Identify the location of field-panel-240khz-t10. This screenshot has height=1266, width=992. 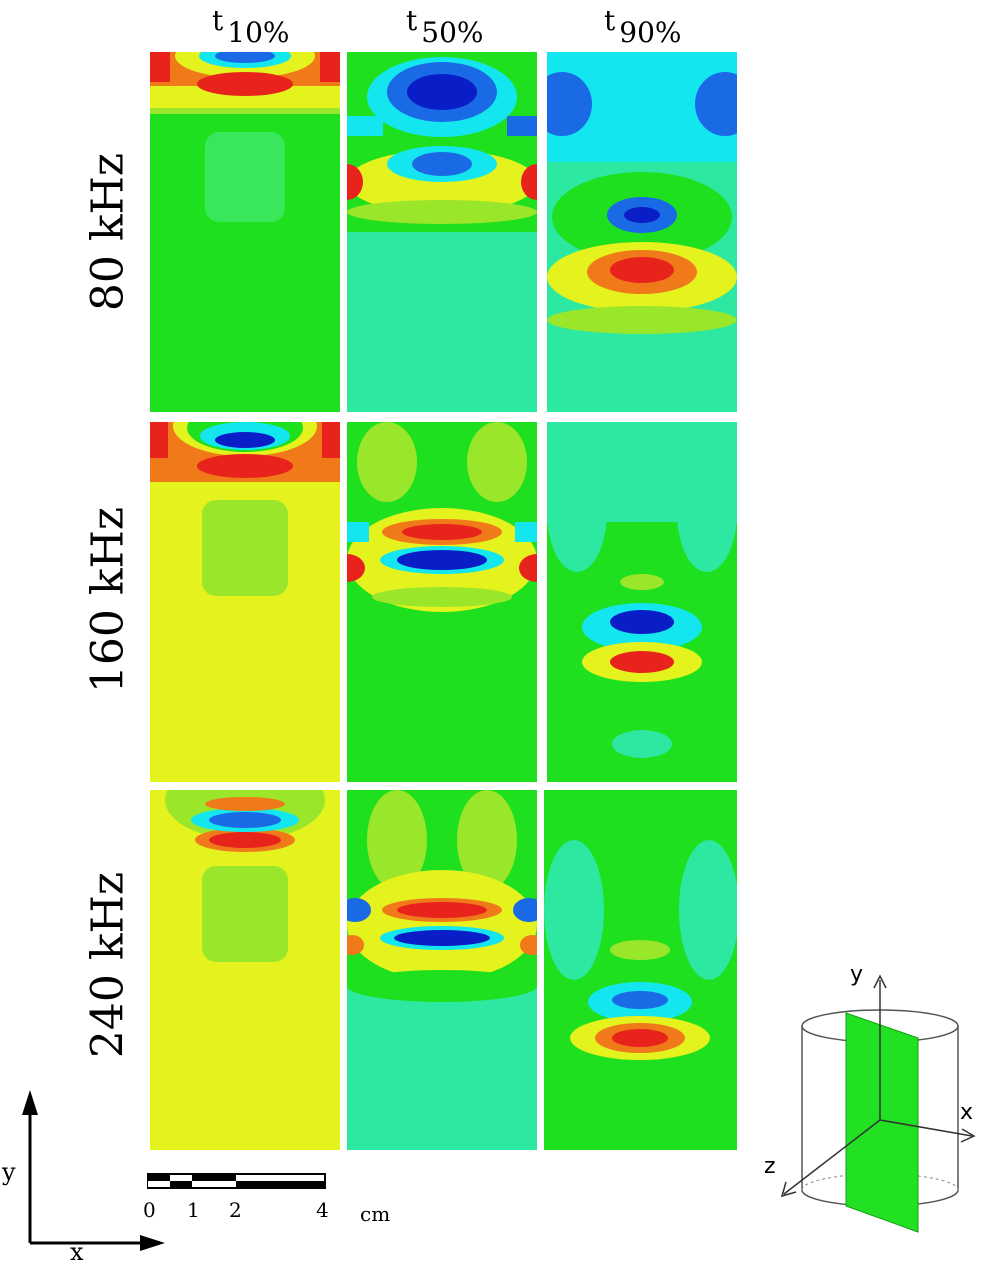
(245, 970).